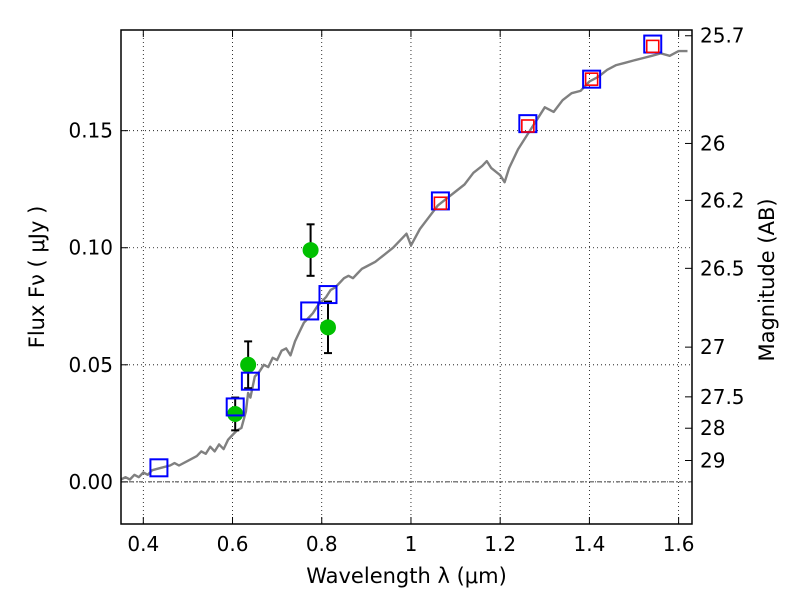 This screenshot has height=605, width=800. I want to click on y-tick-label: 0.10, so click(90, 248).